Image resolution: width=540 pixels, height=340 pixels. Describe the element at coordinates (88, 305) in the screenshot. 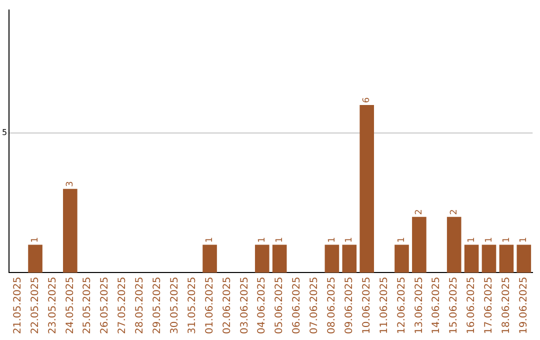

I see `x-tick-label: 25.05.2025` at that location.